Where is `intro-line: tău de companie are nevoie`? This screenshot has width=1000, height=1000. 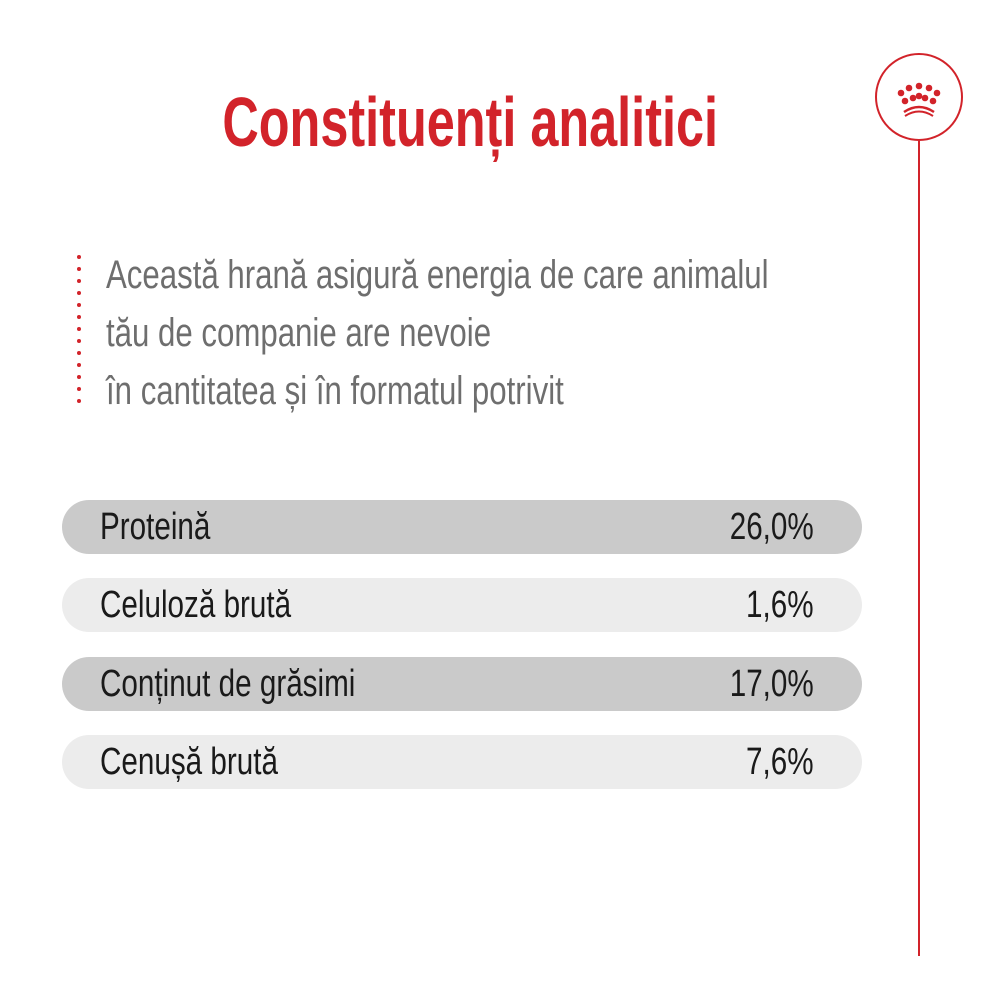
intro-line: tău de companie are nevoie is located at coordinates (299, 333).